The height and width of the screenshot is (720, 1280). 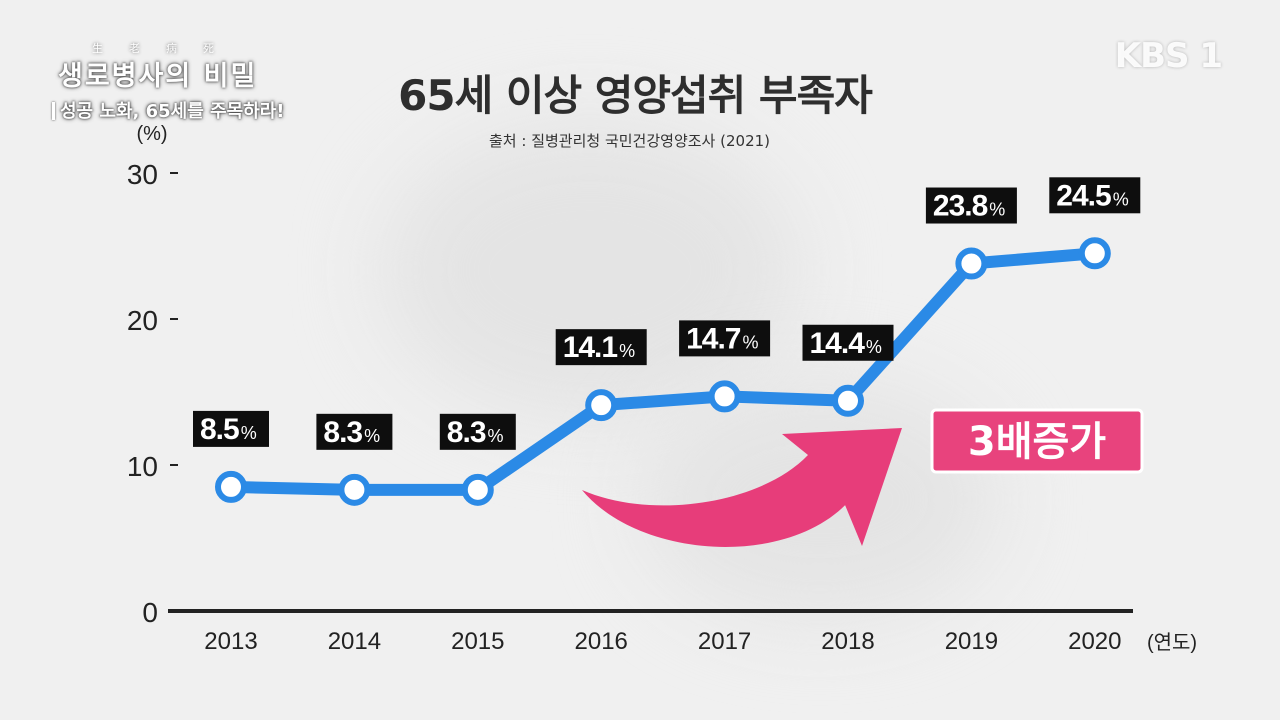 I want to click on x-tick-label: 2016, so click(x=601, y=641).